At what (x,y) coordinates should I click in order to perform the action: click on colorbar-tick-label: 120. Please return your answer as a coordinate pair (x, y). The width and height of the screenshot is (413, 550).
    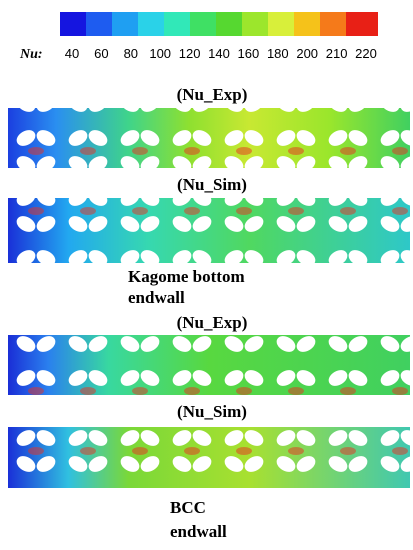
    Looking at the image, I should click on (190, 53).